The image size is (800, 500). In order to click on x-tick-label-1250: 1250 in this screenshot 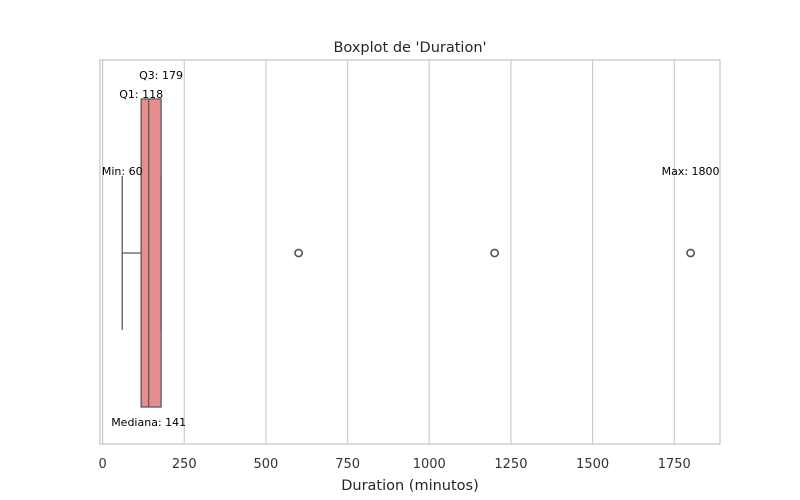, I will do `click(510, 464)`.